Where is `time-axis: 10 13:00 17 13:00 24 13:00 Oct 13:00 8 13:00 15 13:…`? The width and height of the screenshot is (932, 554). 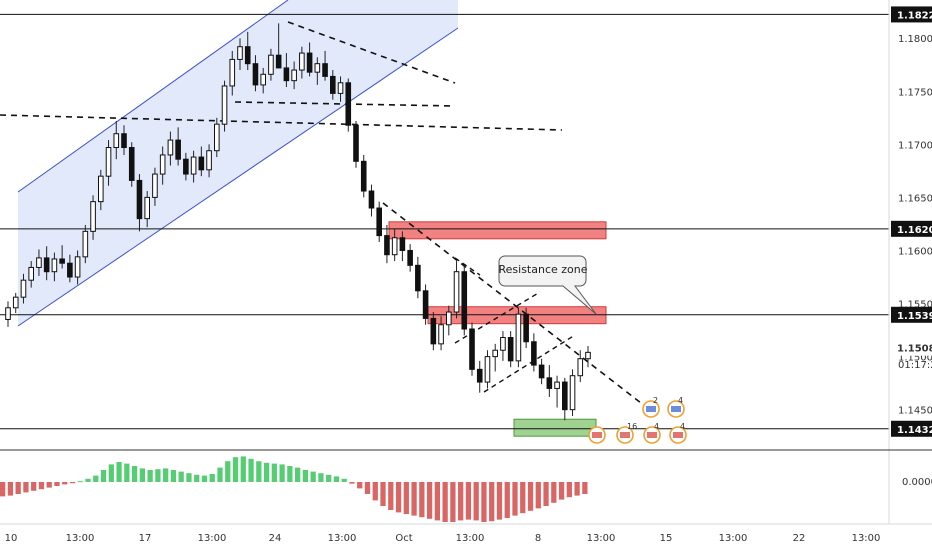
time-axis: 10 13:00 17 13:00 24 13:00 Oct 13:00 8 13:00 15 13:… is located at coordinates (443, 538).